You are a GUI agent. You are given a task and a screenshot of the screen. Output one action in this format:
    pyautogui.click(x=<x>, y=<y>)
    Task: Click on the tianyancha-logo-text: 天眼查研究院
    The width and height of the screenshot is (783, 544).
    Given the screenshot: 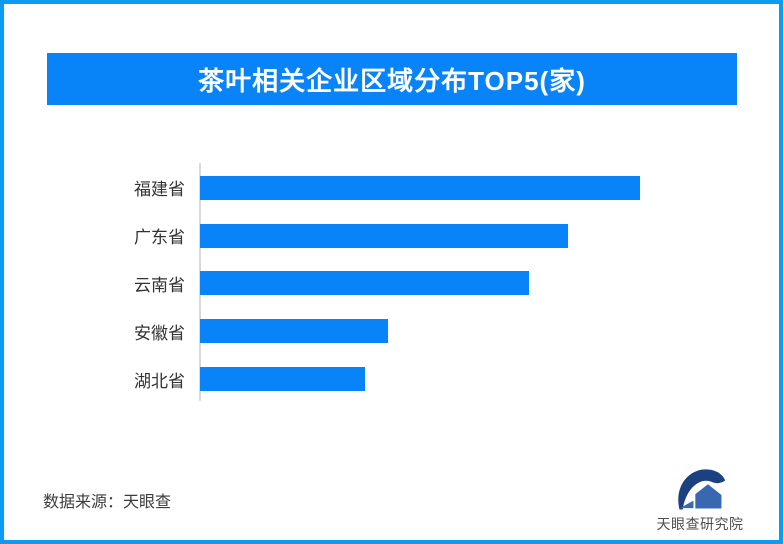 What is the action you would take?
    pyautogui.click(x=700, y=524)
    